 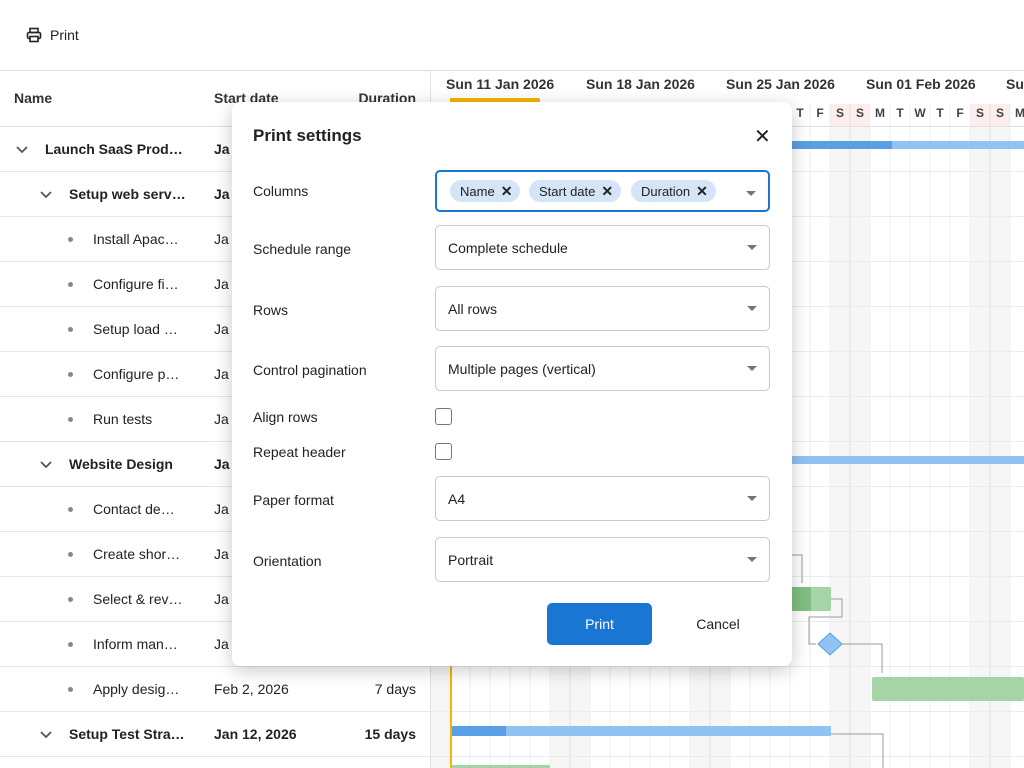 What do you see at coordinates (64, 35) in the screenshot?
I see `print-label: Print` at bounding box center [64, 35].